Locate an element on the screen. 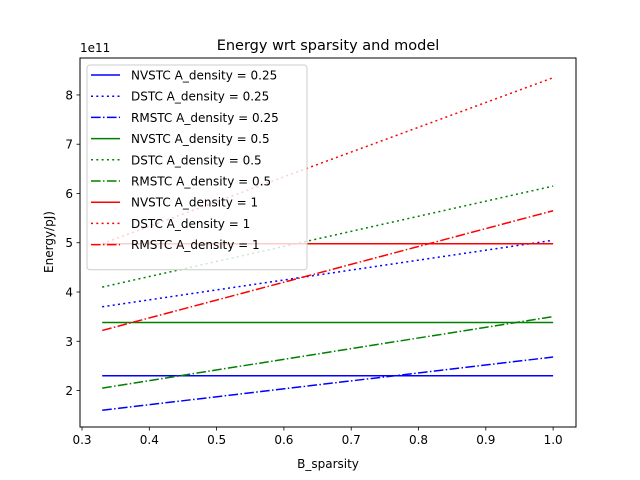 The image size is (640, 480). legend-label: NVSTC A_density = 1 is located at coordinates (194, 203).